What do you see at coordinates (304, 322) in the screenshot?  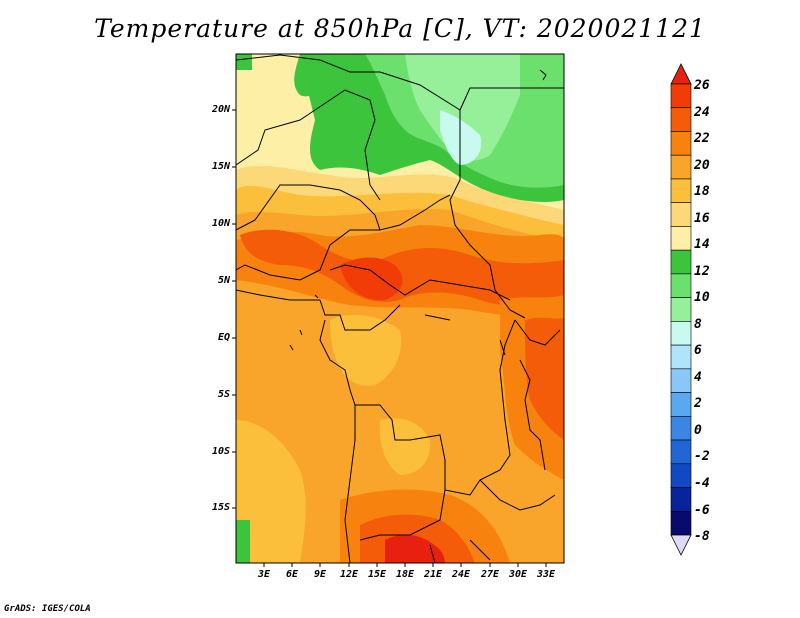 I see `island-coast` at bounding box center [304, 322].